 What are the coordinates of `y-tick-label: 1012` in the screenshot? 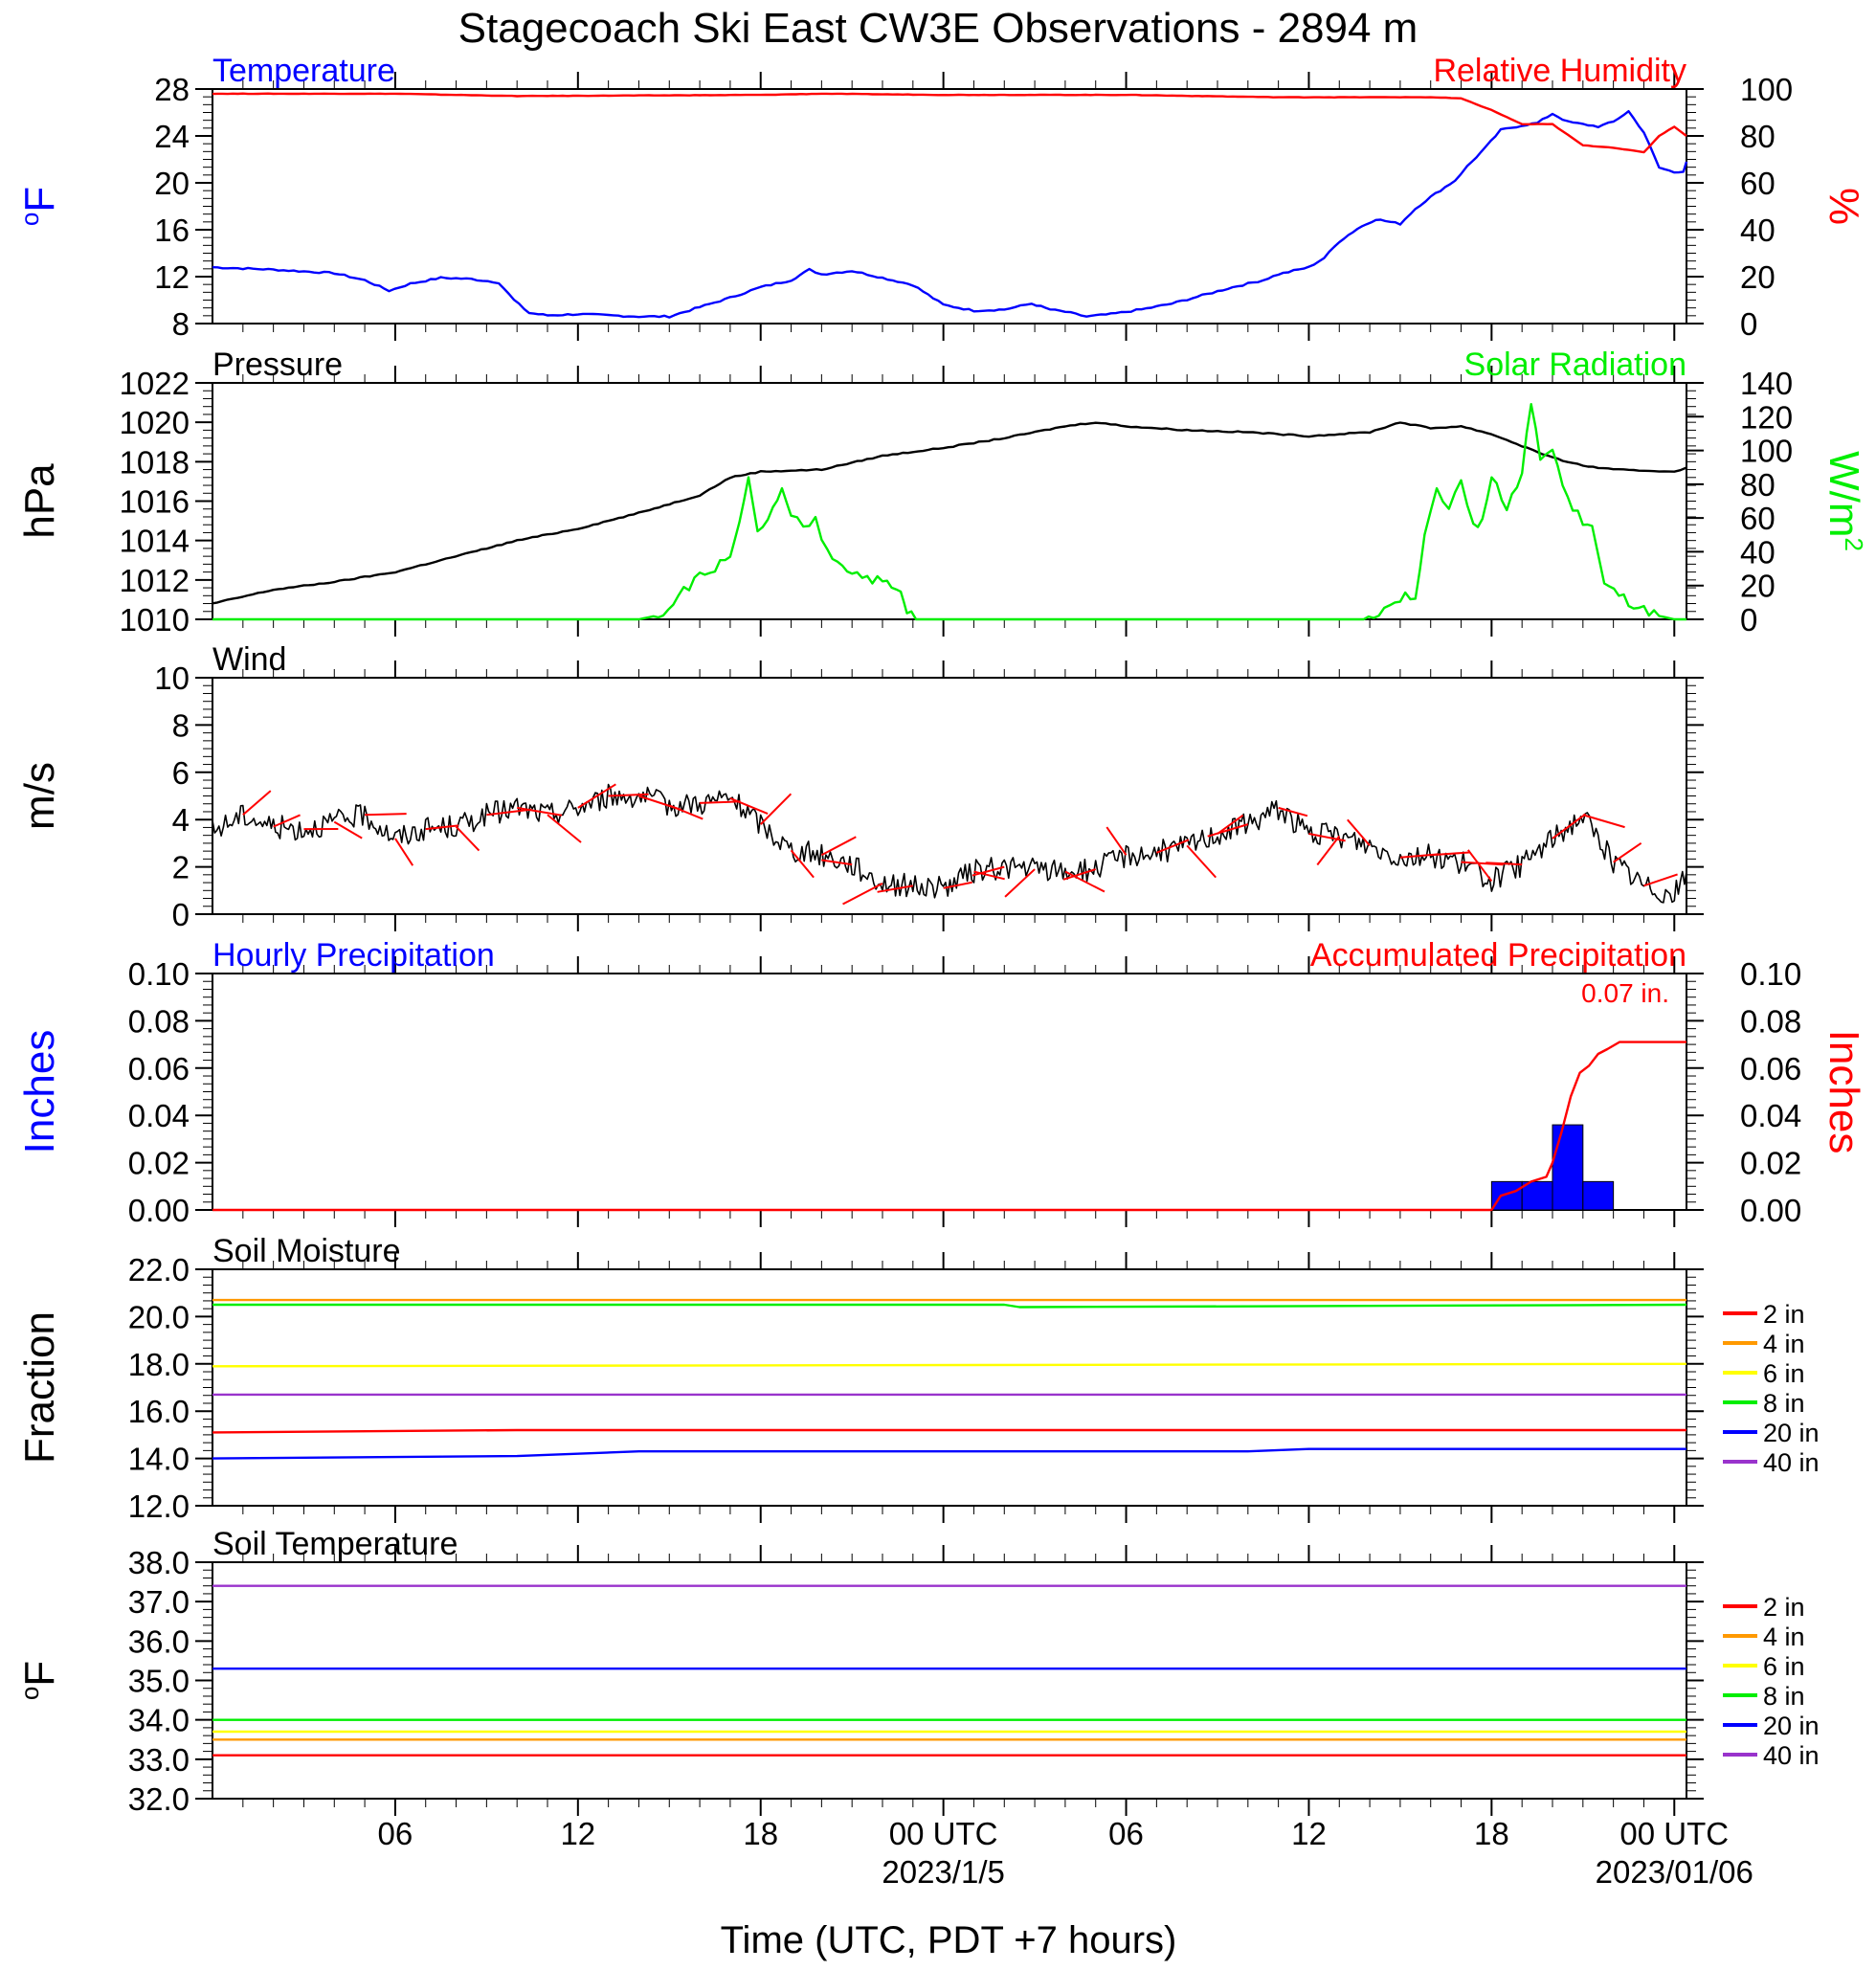 It's located at (155, 580).